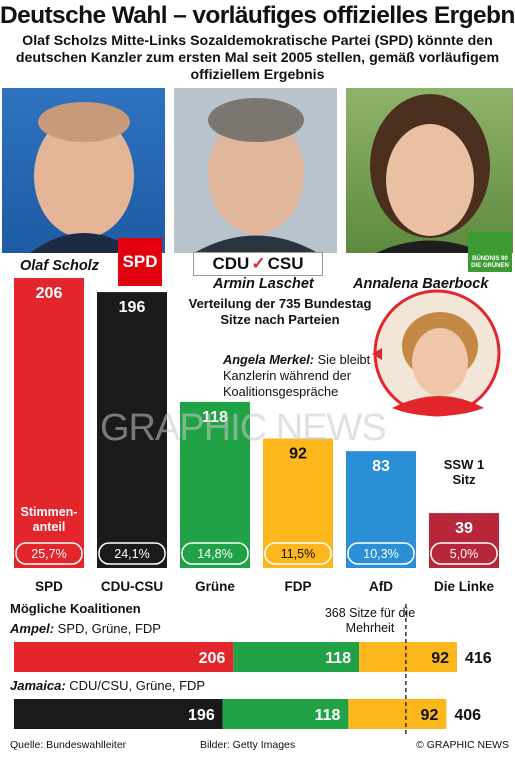 The height and width of the screenshot is (757, 515). I want to click on category-label: Grüne, so click(215, 586).